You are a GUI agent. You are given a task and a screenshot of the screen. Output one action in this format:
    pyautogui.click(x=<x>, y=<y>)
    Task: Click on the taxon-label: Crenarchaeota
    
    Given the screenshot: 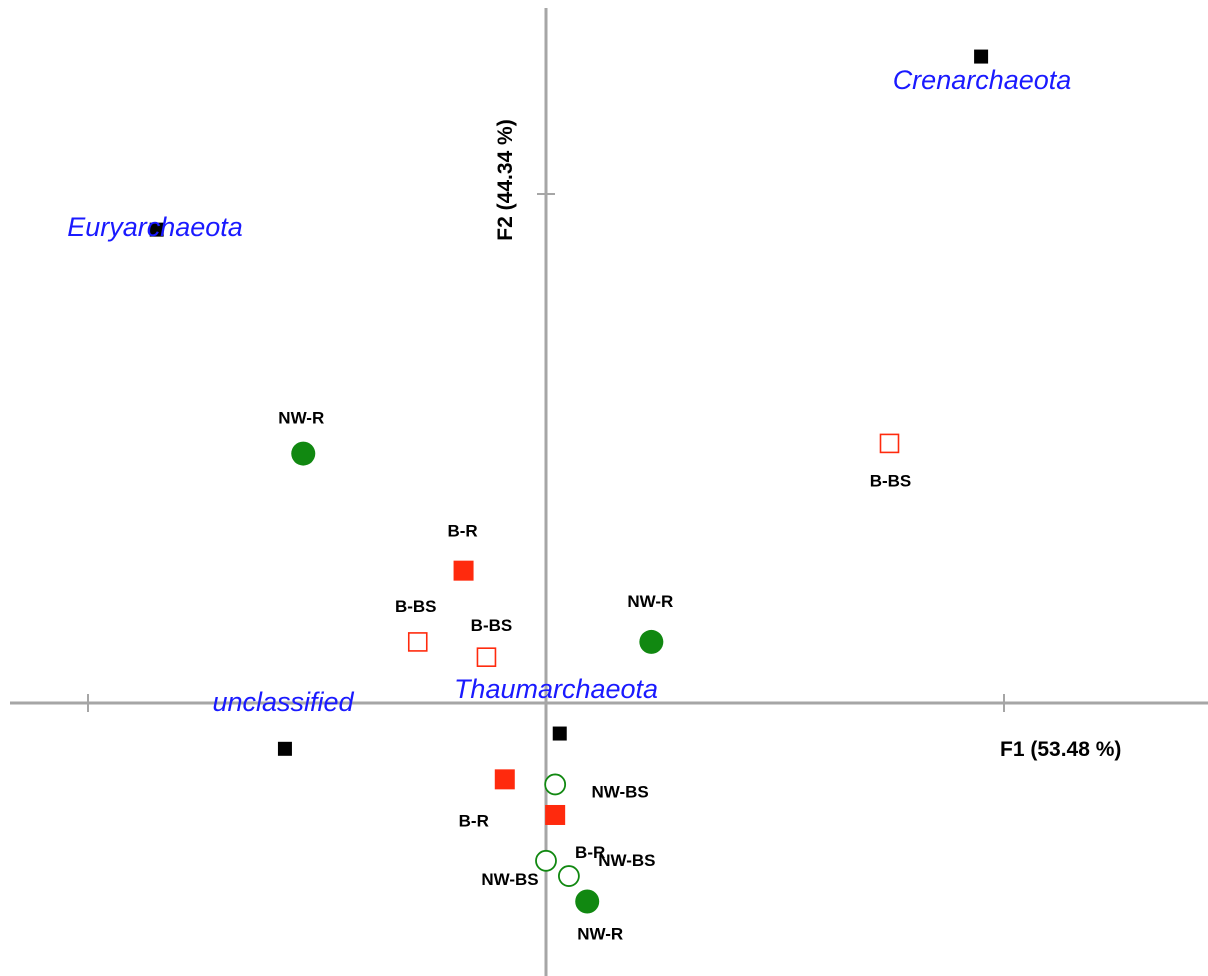 What is the action you would take?
    pyautogui.click(x=982, y=80)
    